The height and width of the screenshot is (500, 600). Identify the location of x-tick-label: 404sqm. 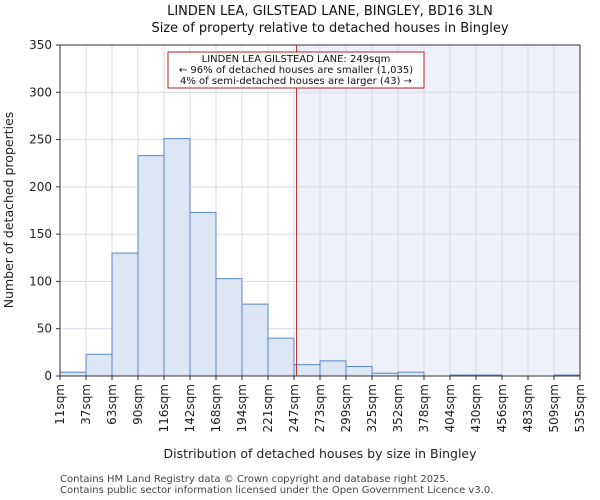
(450, 408).